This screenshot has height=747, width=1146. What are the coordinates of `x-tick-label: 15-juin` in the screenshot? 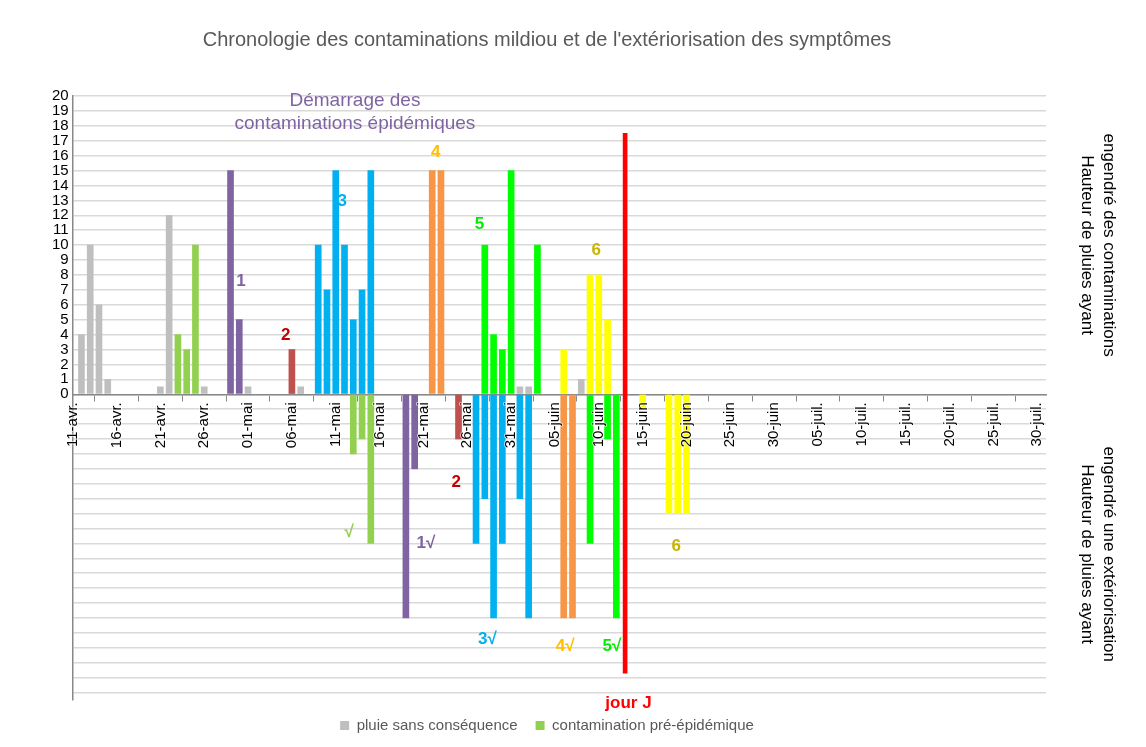 It's located at (641, 425).